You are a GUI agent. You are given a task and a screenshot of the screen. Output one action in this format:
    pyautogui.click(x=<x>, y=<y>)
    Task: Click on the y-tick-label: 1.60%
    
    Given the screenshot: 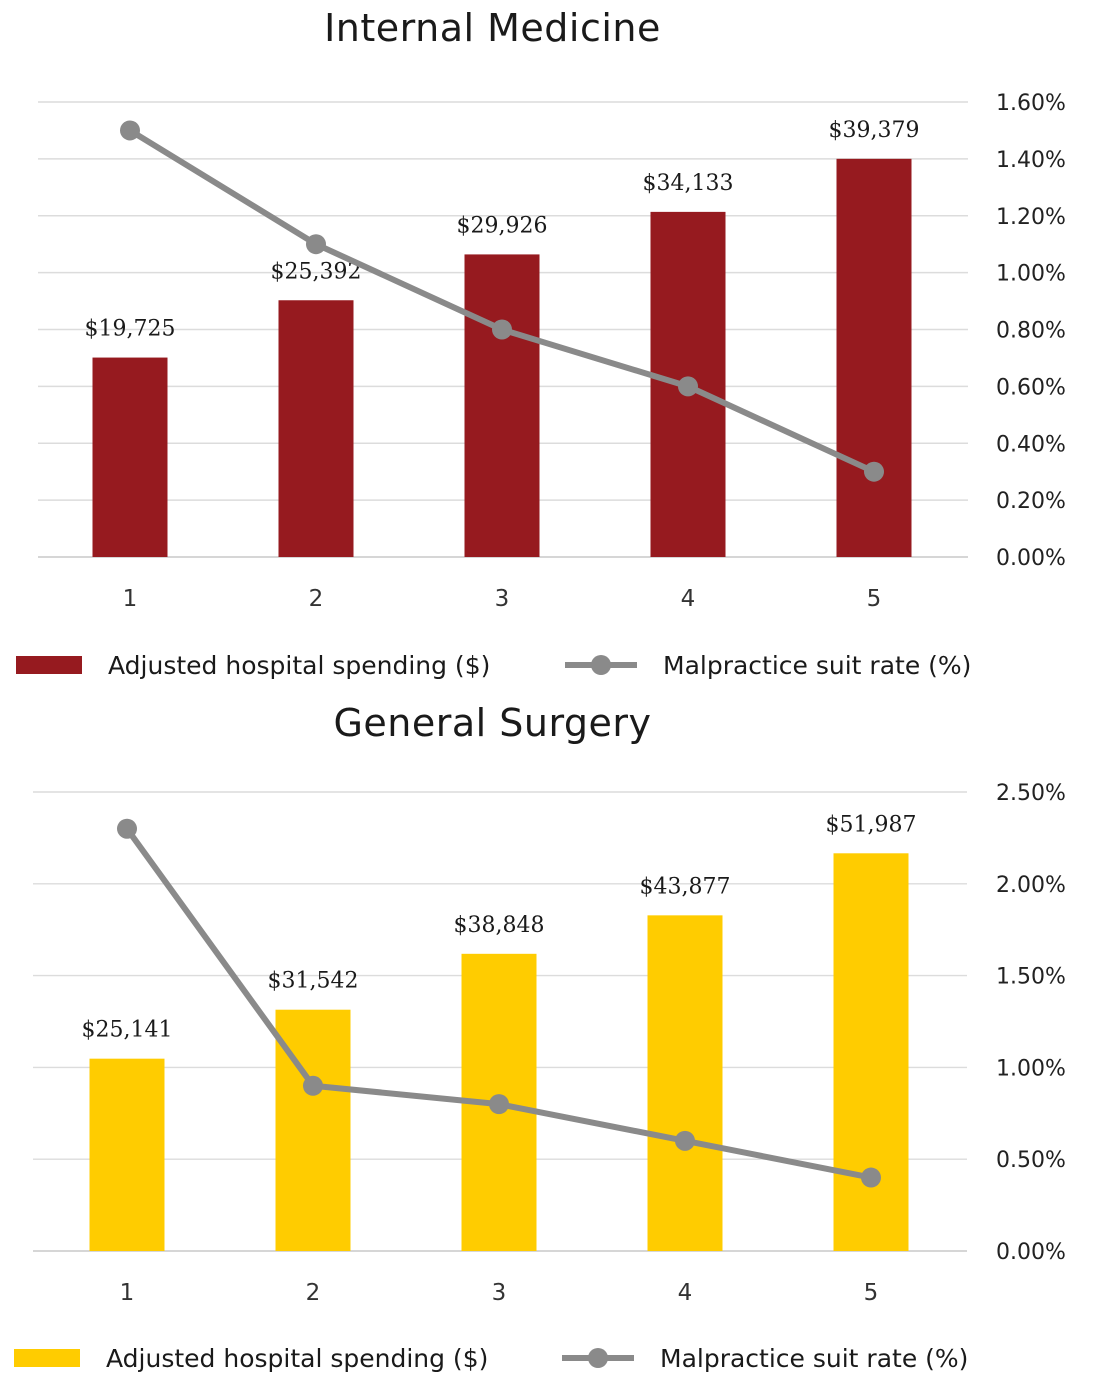 What is the action you would take?
    pyautogui.click(x=1031, y=103)
    